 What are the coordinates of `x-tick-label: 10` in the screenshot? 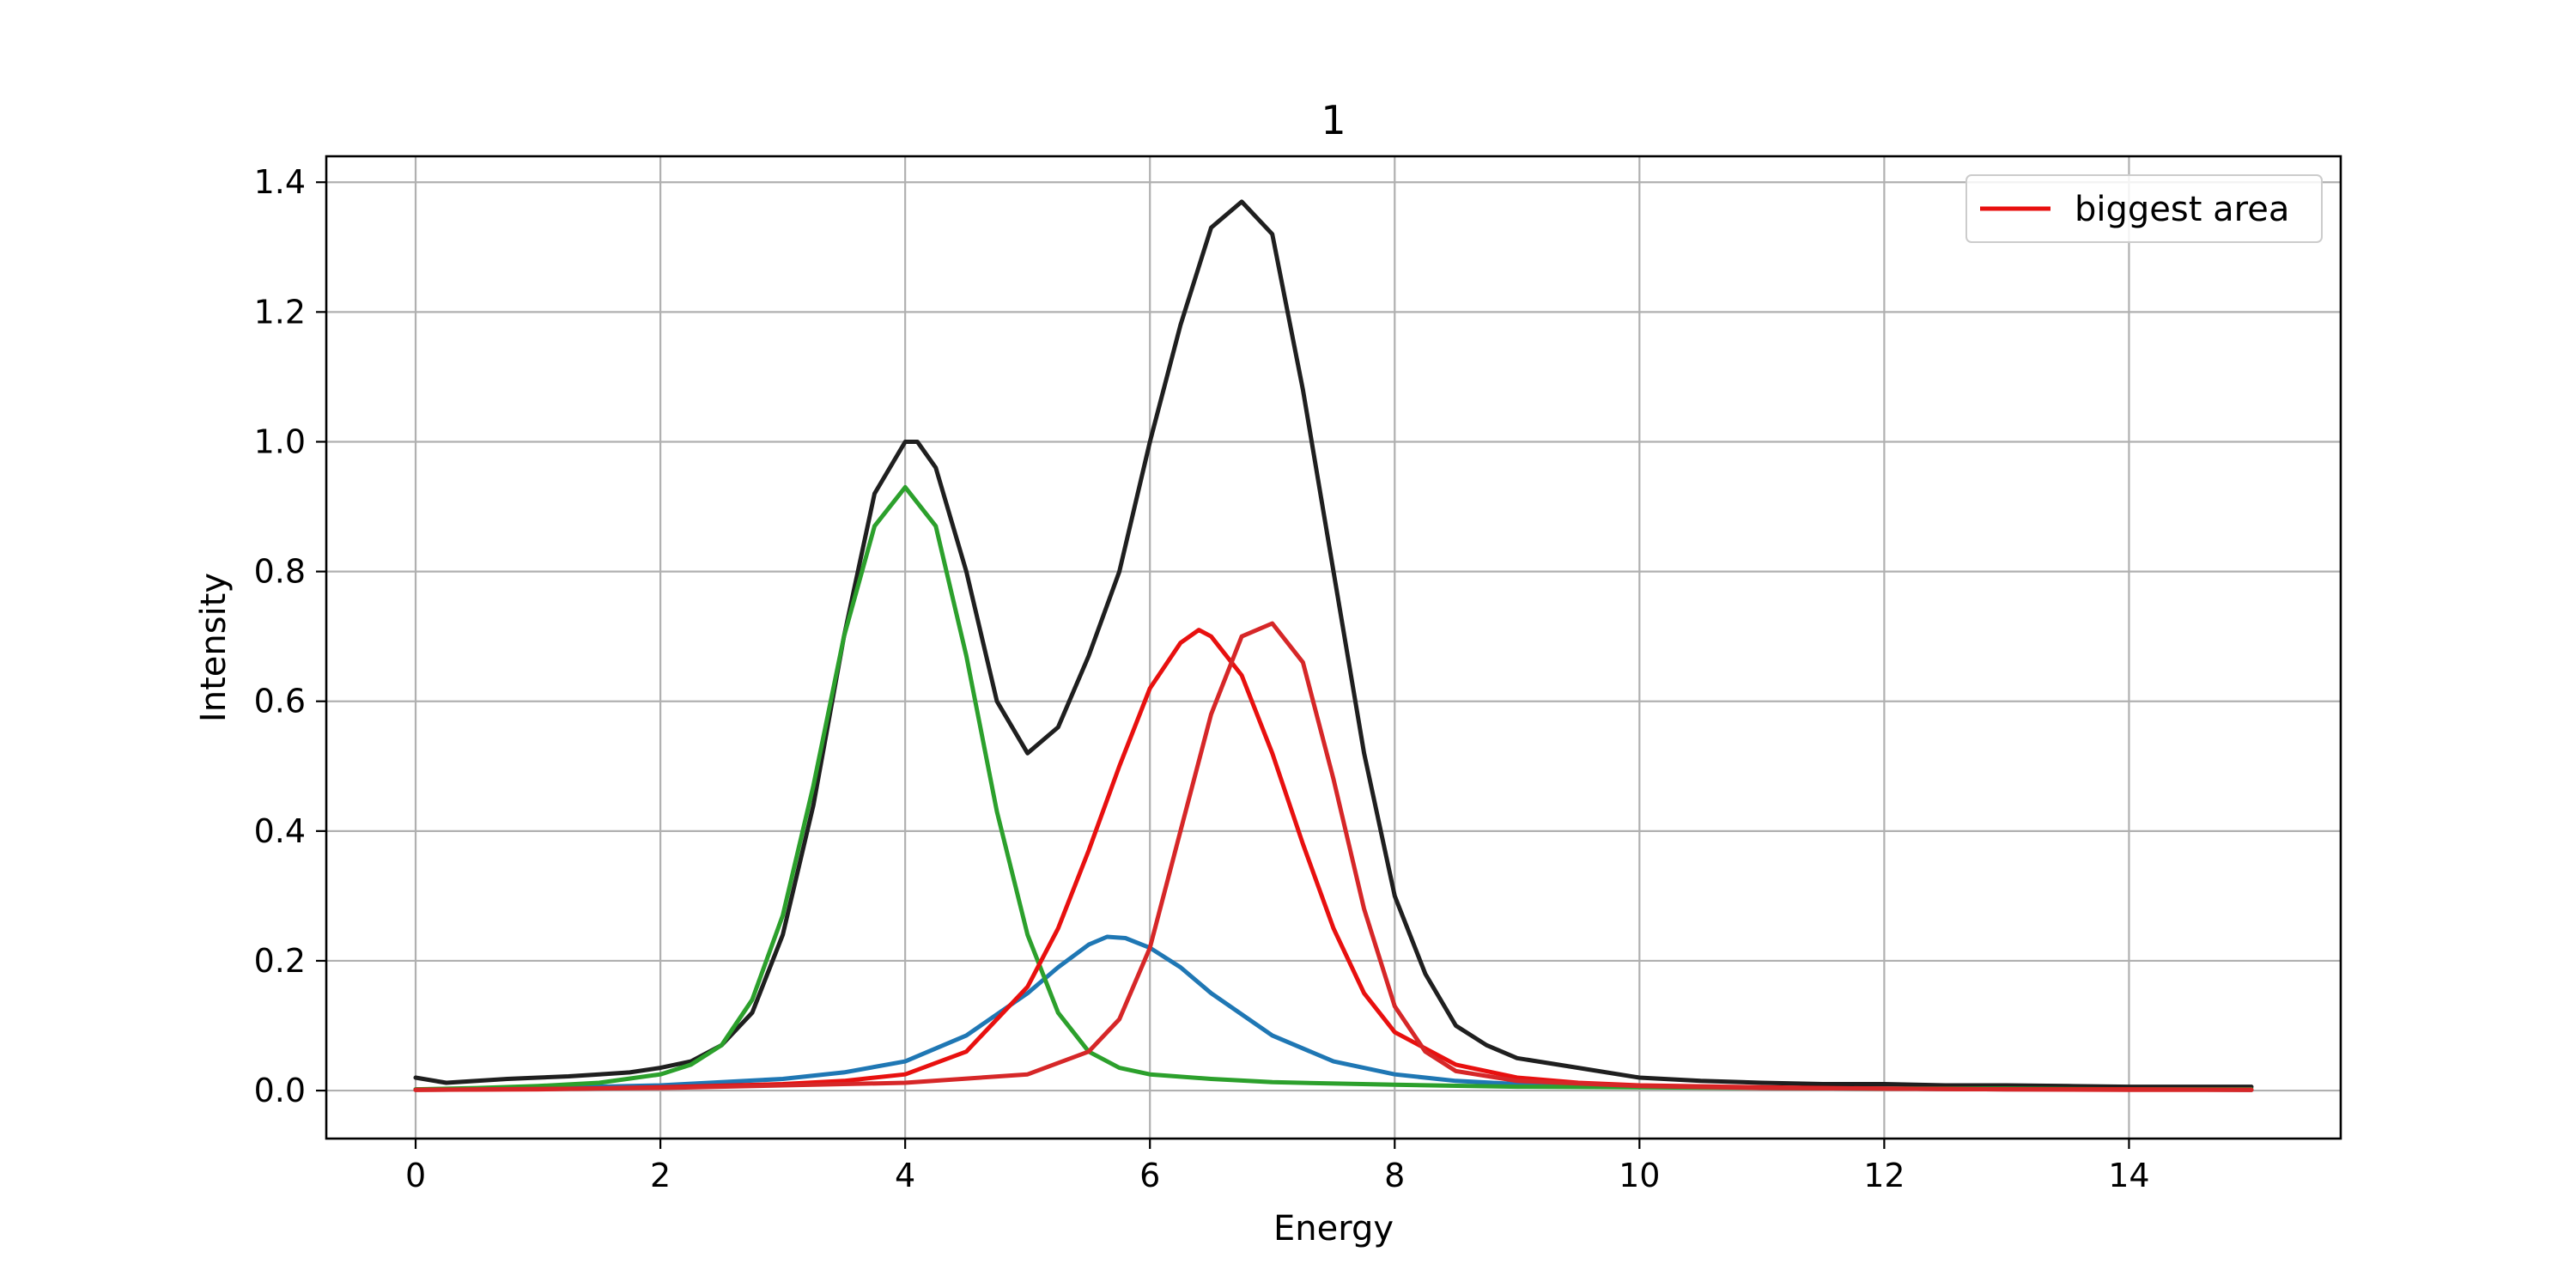 It's located at (1639, 1175).